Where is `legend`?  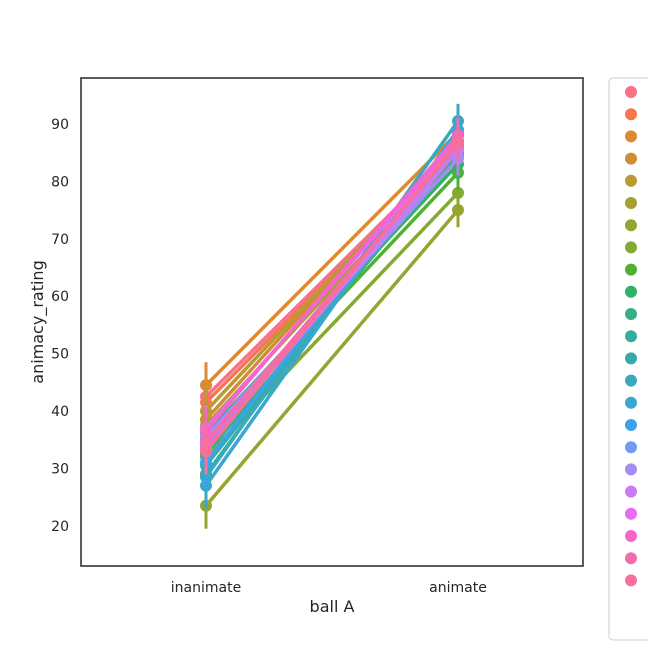
legend is located at coordinates (628, 359).